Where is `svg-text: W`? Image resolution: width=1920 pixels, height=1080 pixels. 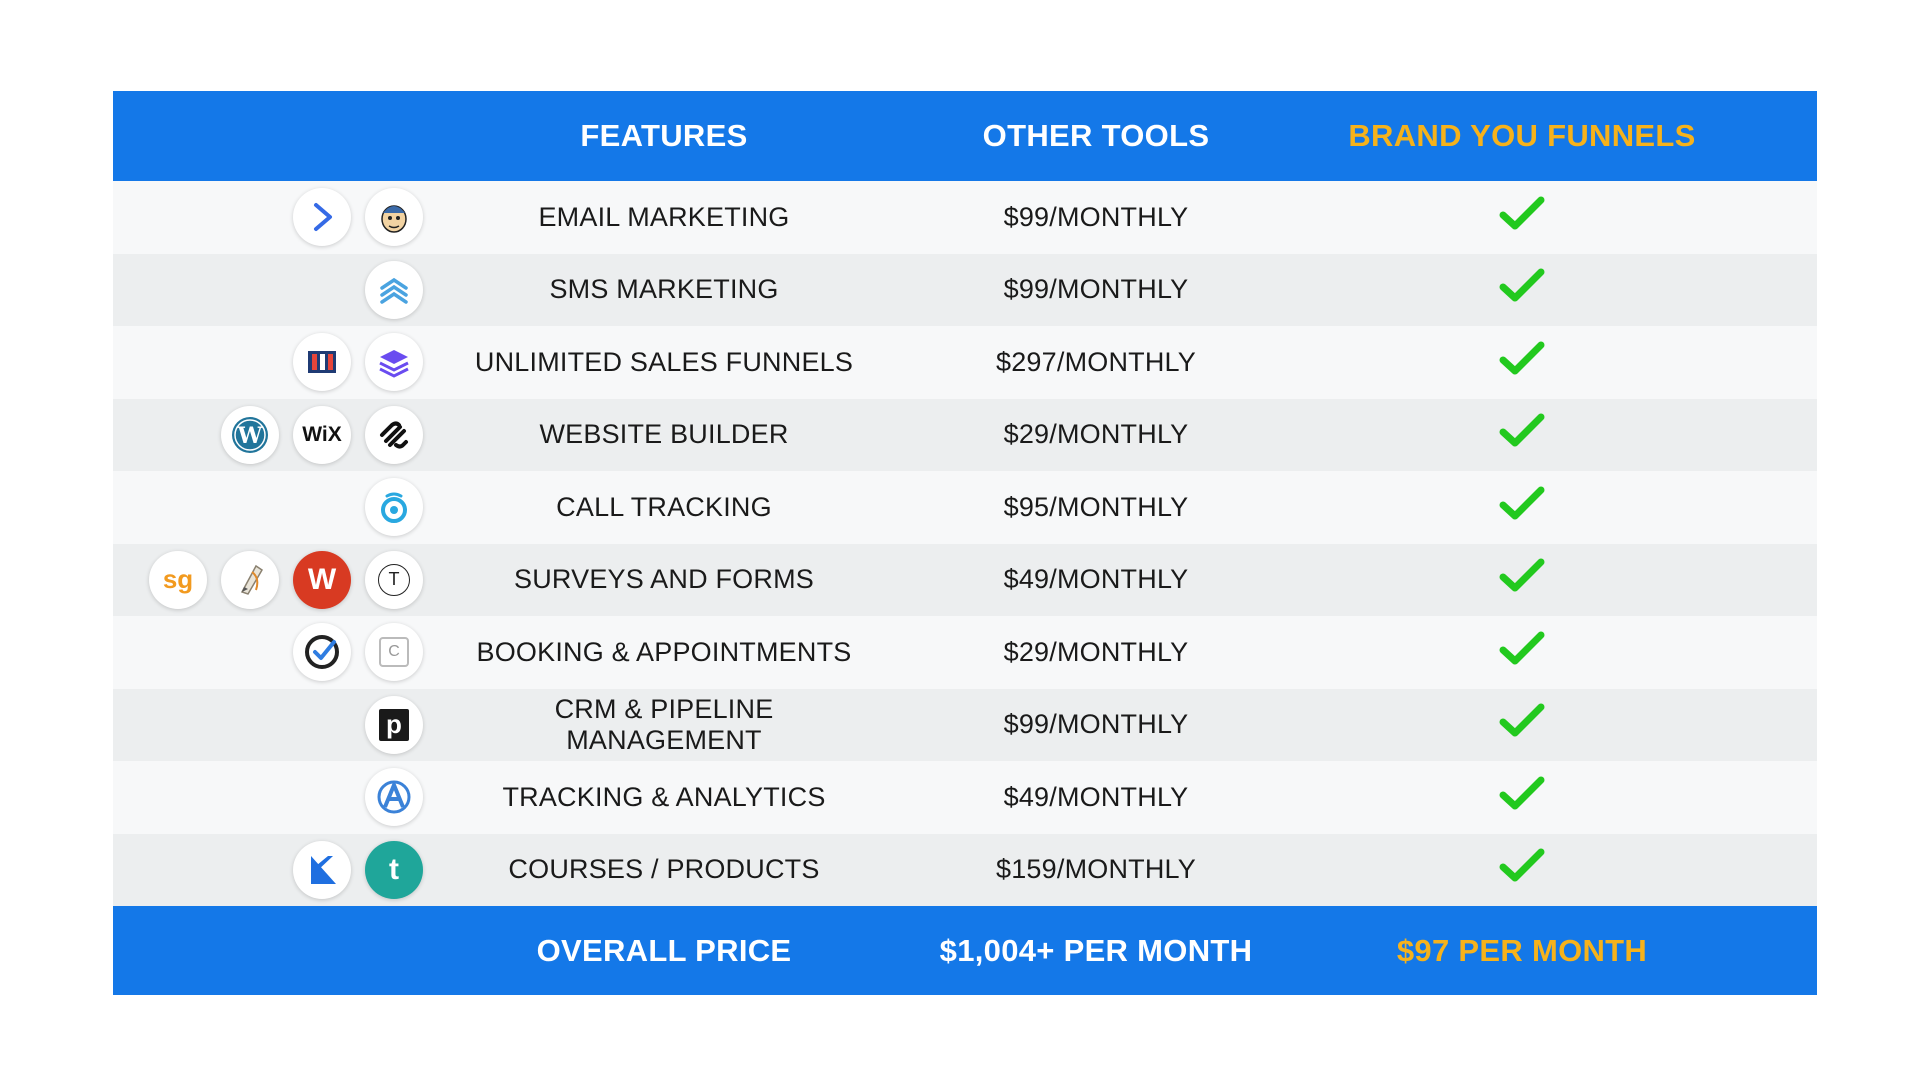
svg-text: W is located at coordinates (250, 436).